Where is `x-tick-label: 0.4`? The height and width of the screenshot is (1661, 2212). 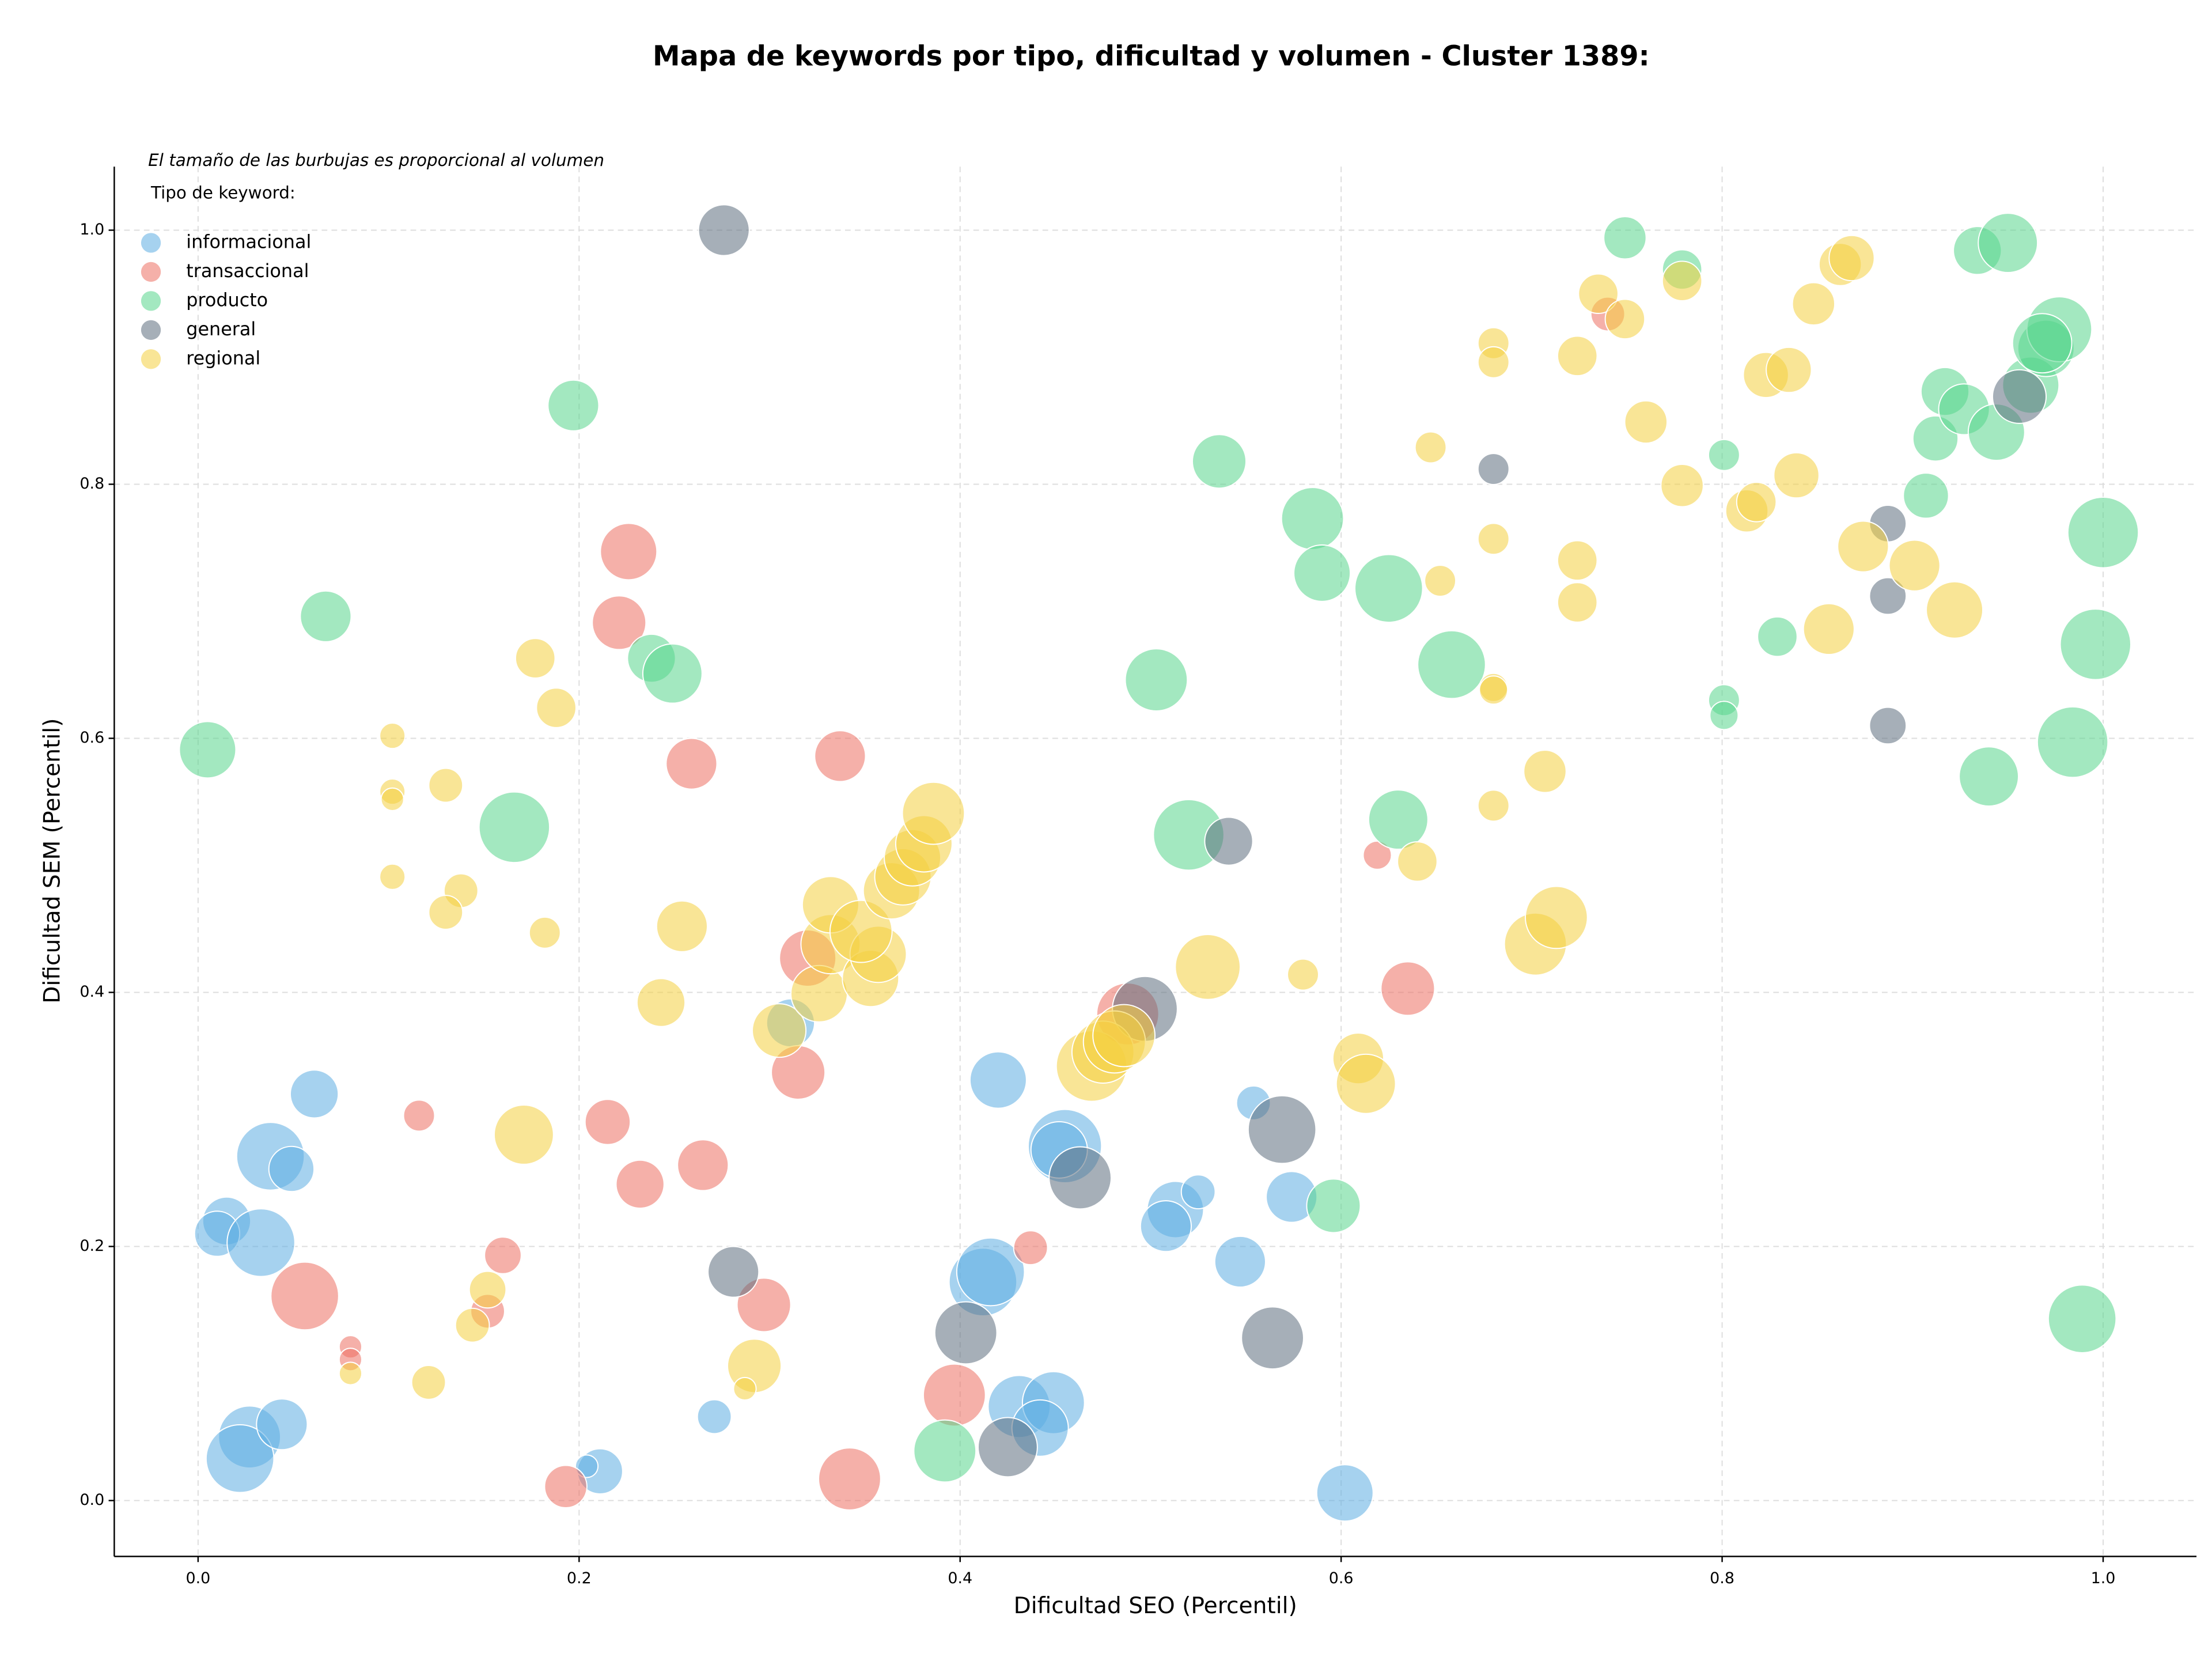
x-tick-label: 0.4 is located at coordinates (960, 1578).